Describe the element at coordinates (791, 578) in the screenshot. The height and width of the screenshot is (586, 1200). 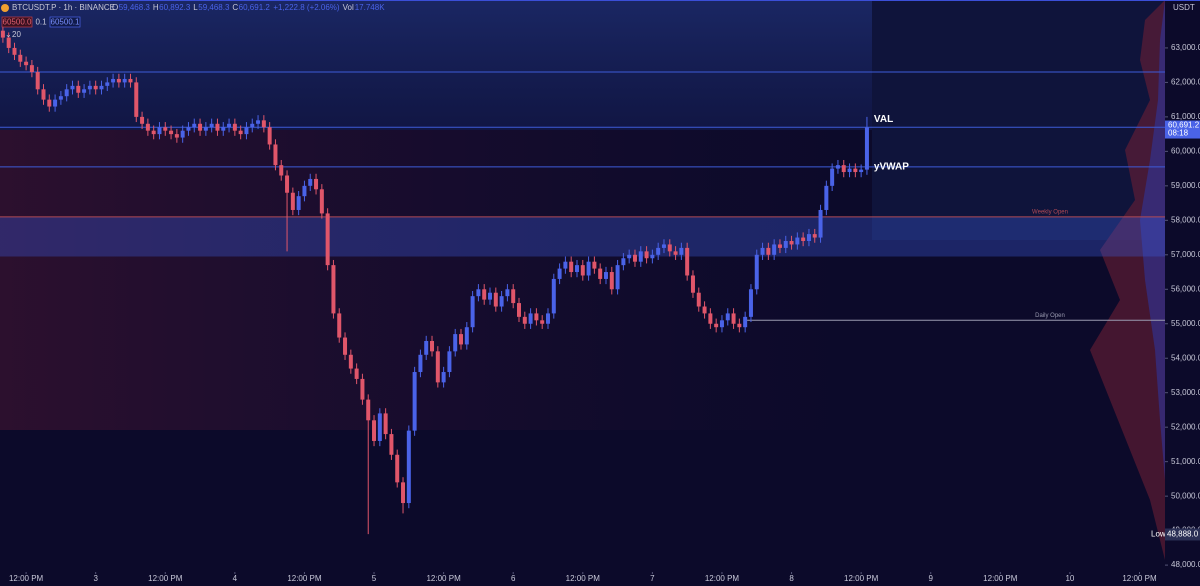
I see `x-tick-label: 8` at that location.